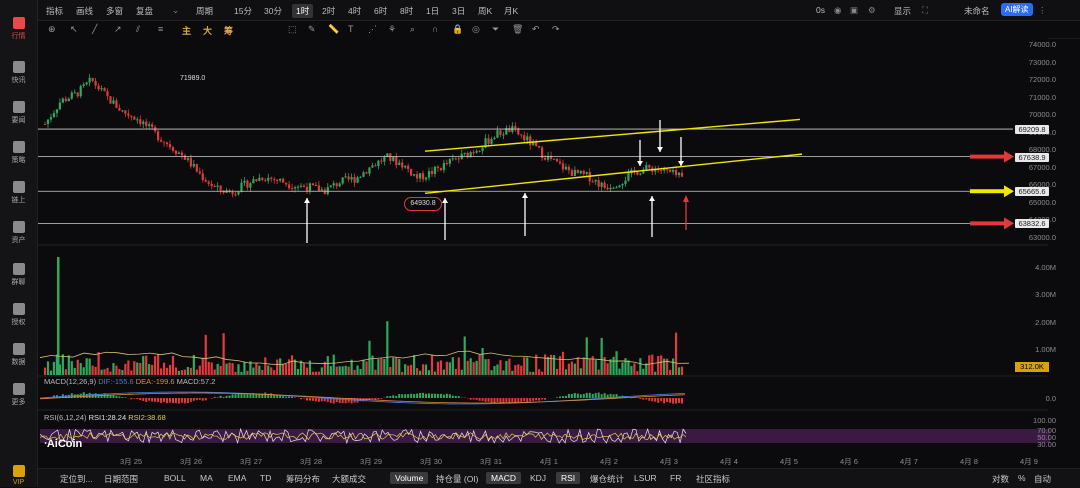  Describe the element at coordinates (175, 478) in the screenshot. I see `ind-boll: BOLL` at that location.